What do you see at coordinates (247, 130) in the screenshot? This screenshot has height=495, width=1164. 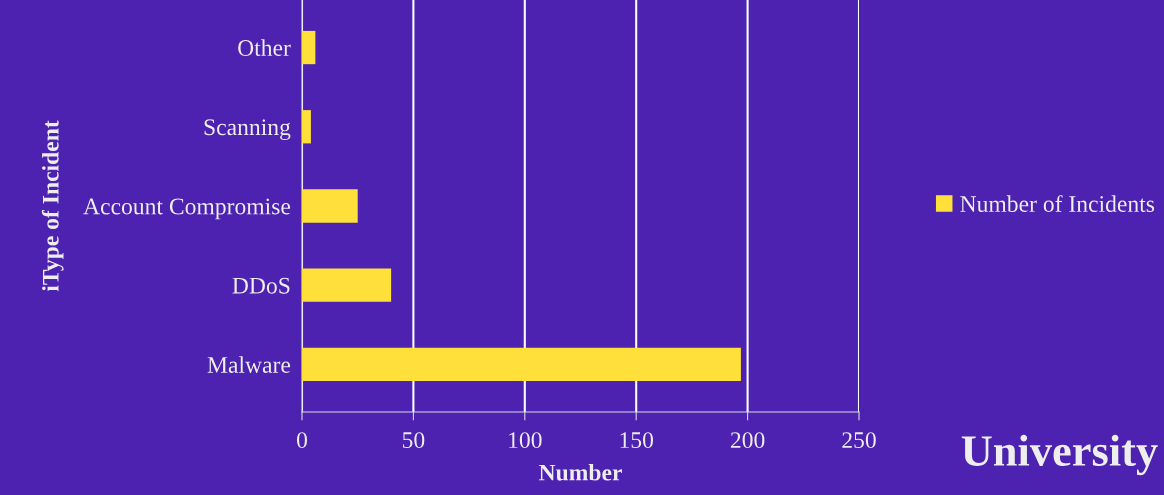 I see `y-tick-label: Scanning` at bounding box center [247, 130].